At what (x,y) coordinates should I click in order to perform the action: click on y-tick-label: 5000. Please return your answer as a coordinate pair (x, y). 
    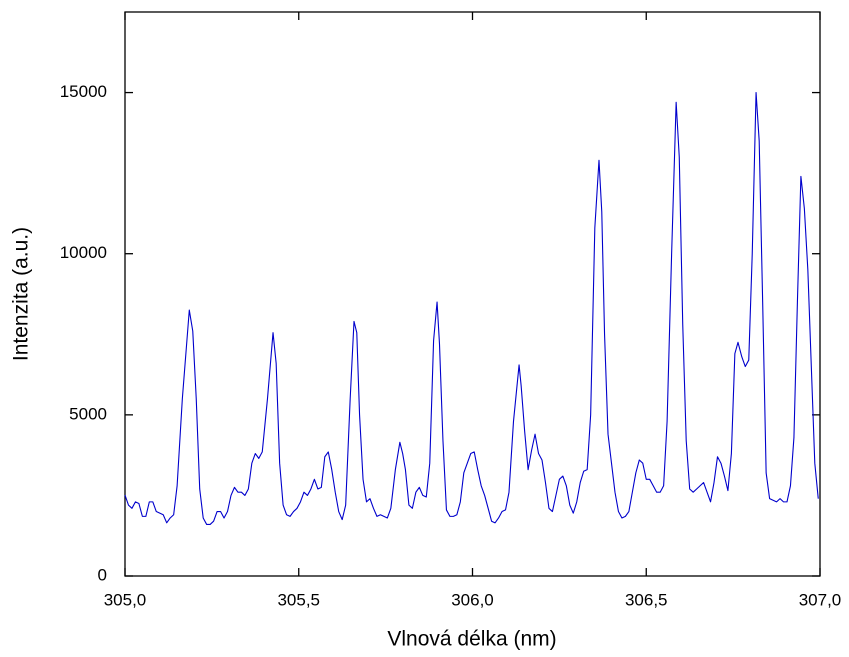
    Looking at the image, I should click on (88, 413).